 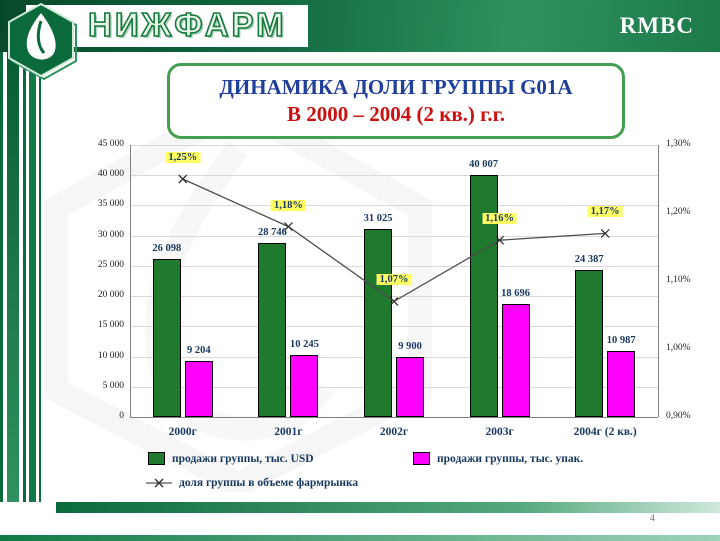 I want to click on left-axis-tick-label: 5 000, so click(x=113, y=385).